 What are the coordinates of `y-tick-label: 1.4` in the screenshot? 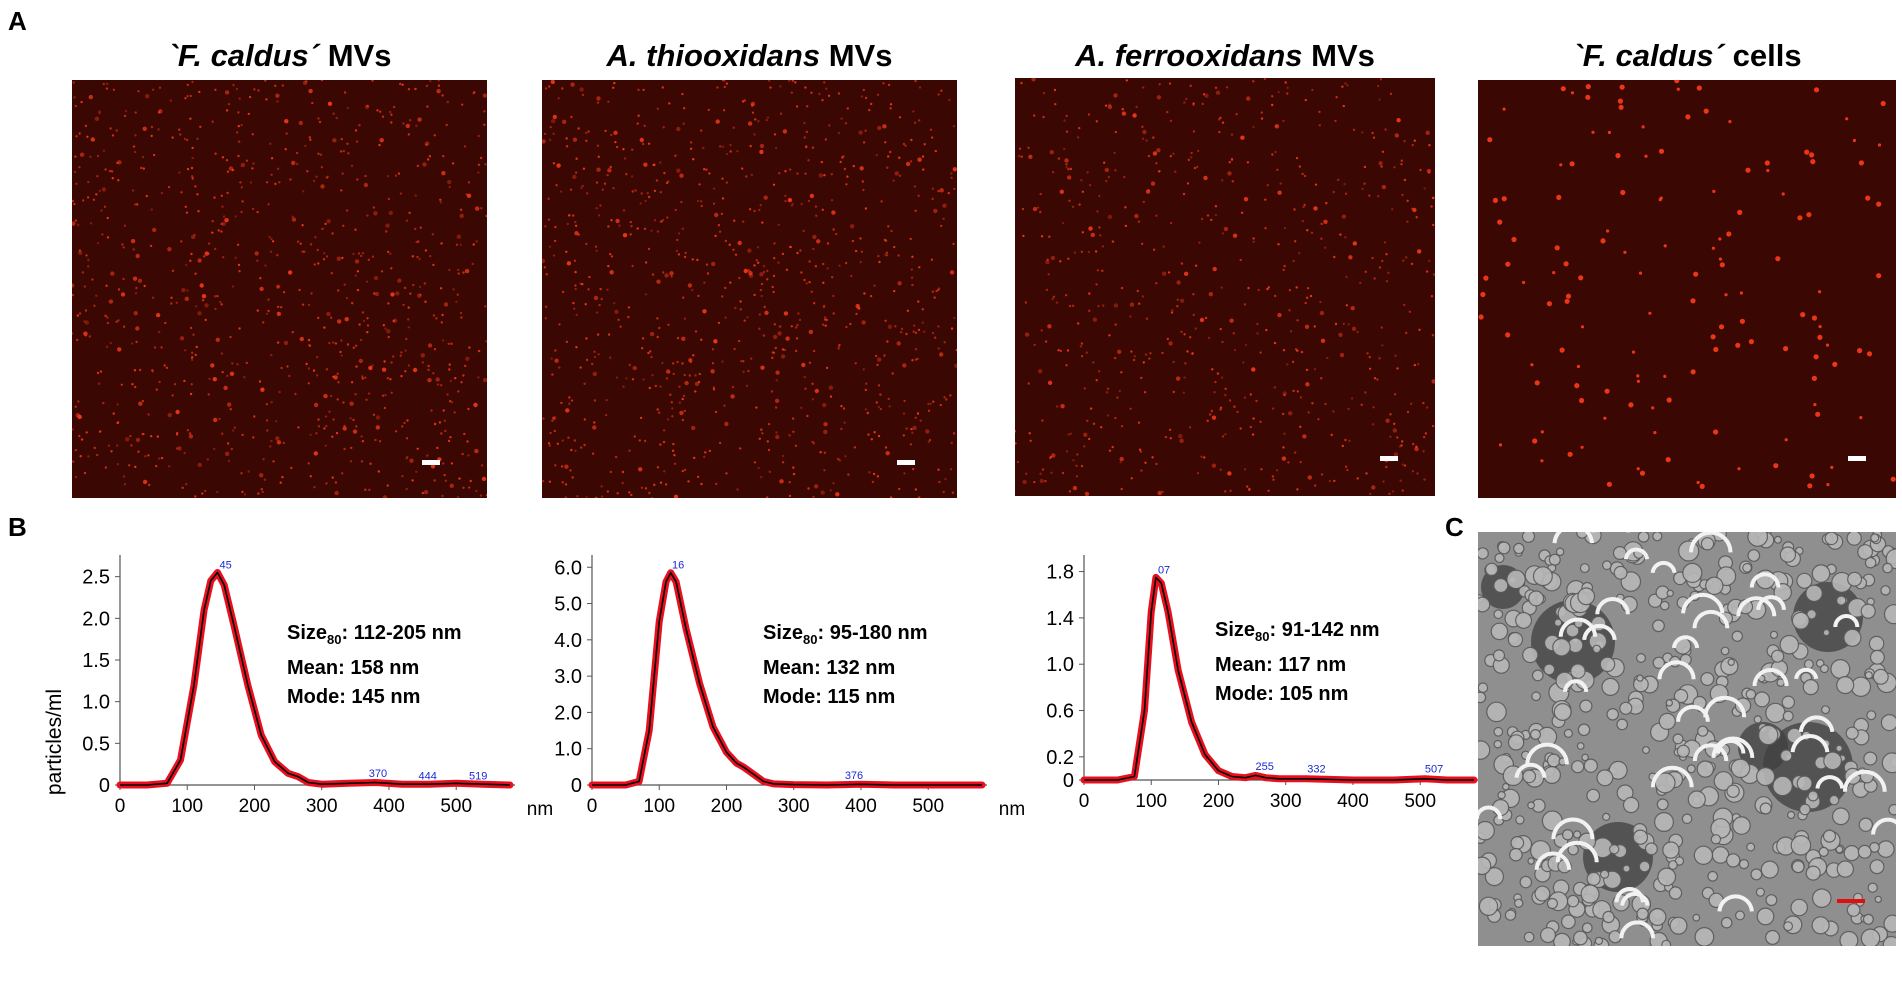 It's located at (1060, 619).